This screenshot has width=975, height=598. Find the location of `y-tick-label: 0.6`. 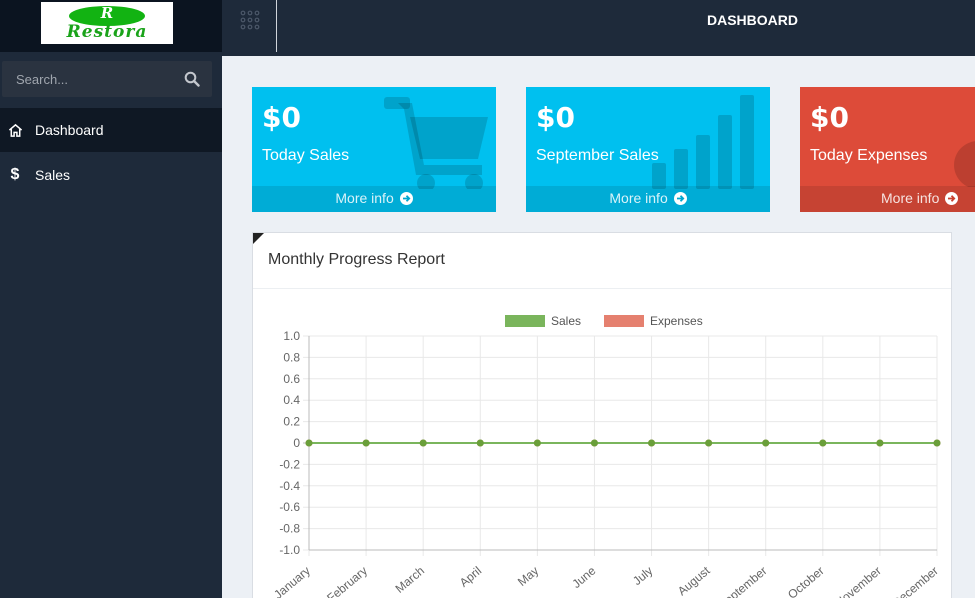

y-tick-label: 0.6 is located at coordinates (291, 379).